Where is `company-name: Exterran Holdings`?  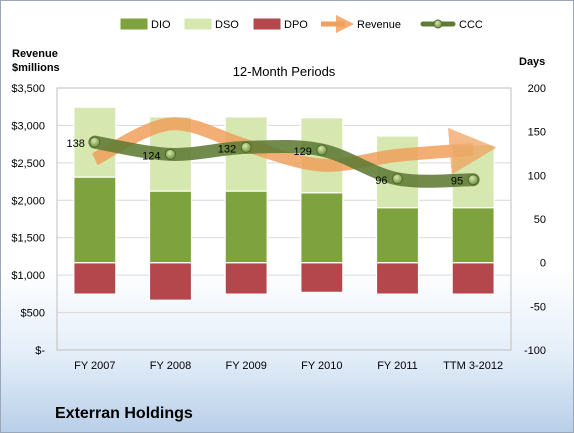 company-name: Exterran Holdings is located at coordinates (124, 413).